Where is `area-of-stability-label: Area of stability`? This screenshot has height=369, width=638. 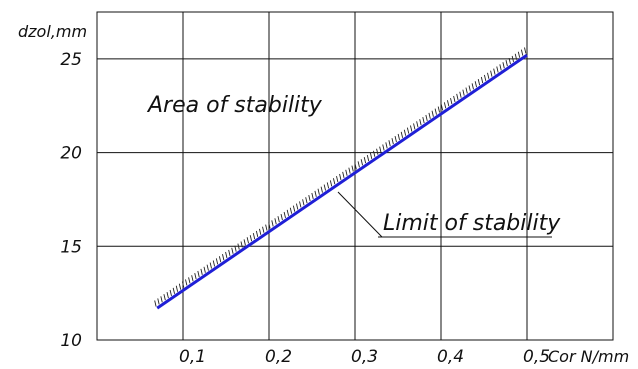
area-of-stability-label: Area of stability is located at coordinates (234, 105).